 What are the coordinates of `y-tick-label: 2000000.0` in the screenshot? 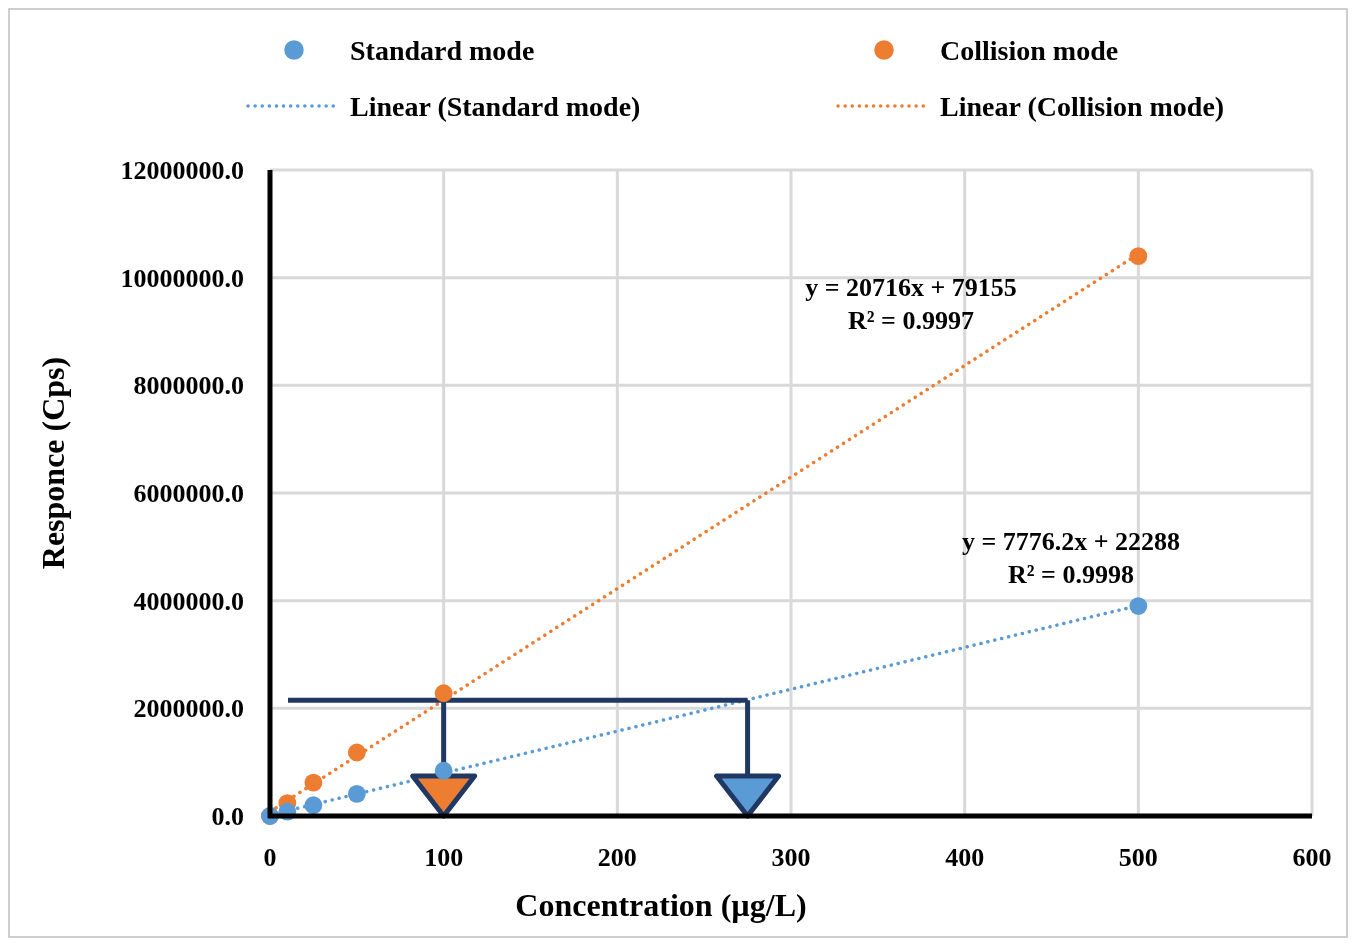 It's located at (188, 709).